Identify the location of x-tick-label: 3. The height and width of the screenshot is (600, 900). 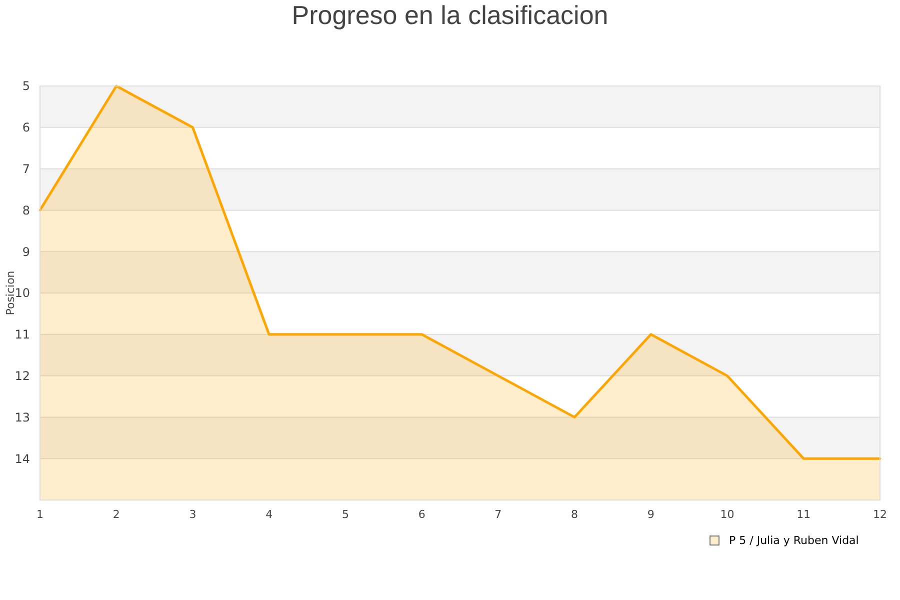
(192, 514).